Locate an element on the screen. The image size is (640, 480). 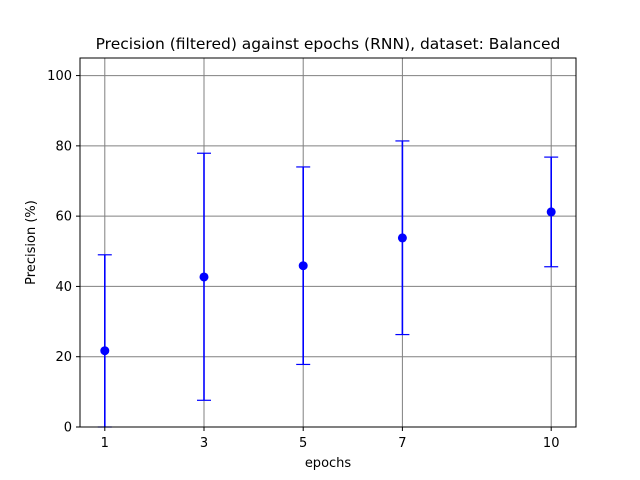
x-tick-label: 7 is located at coordinates (402, 443).